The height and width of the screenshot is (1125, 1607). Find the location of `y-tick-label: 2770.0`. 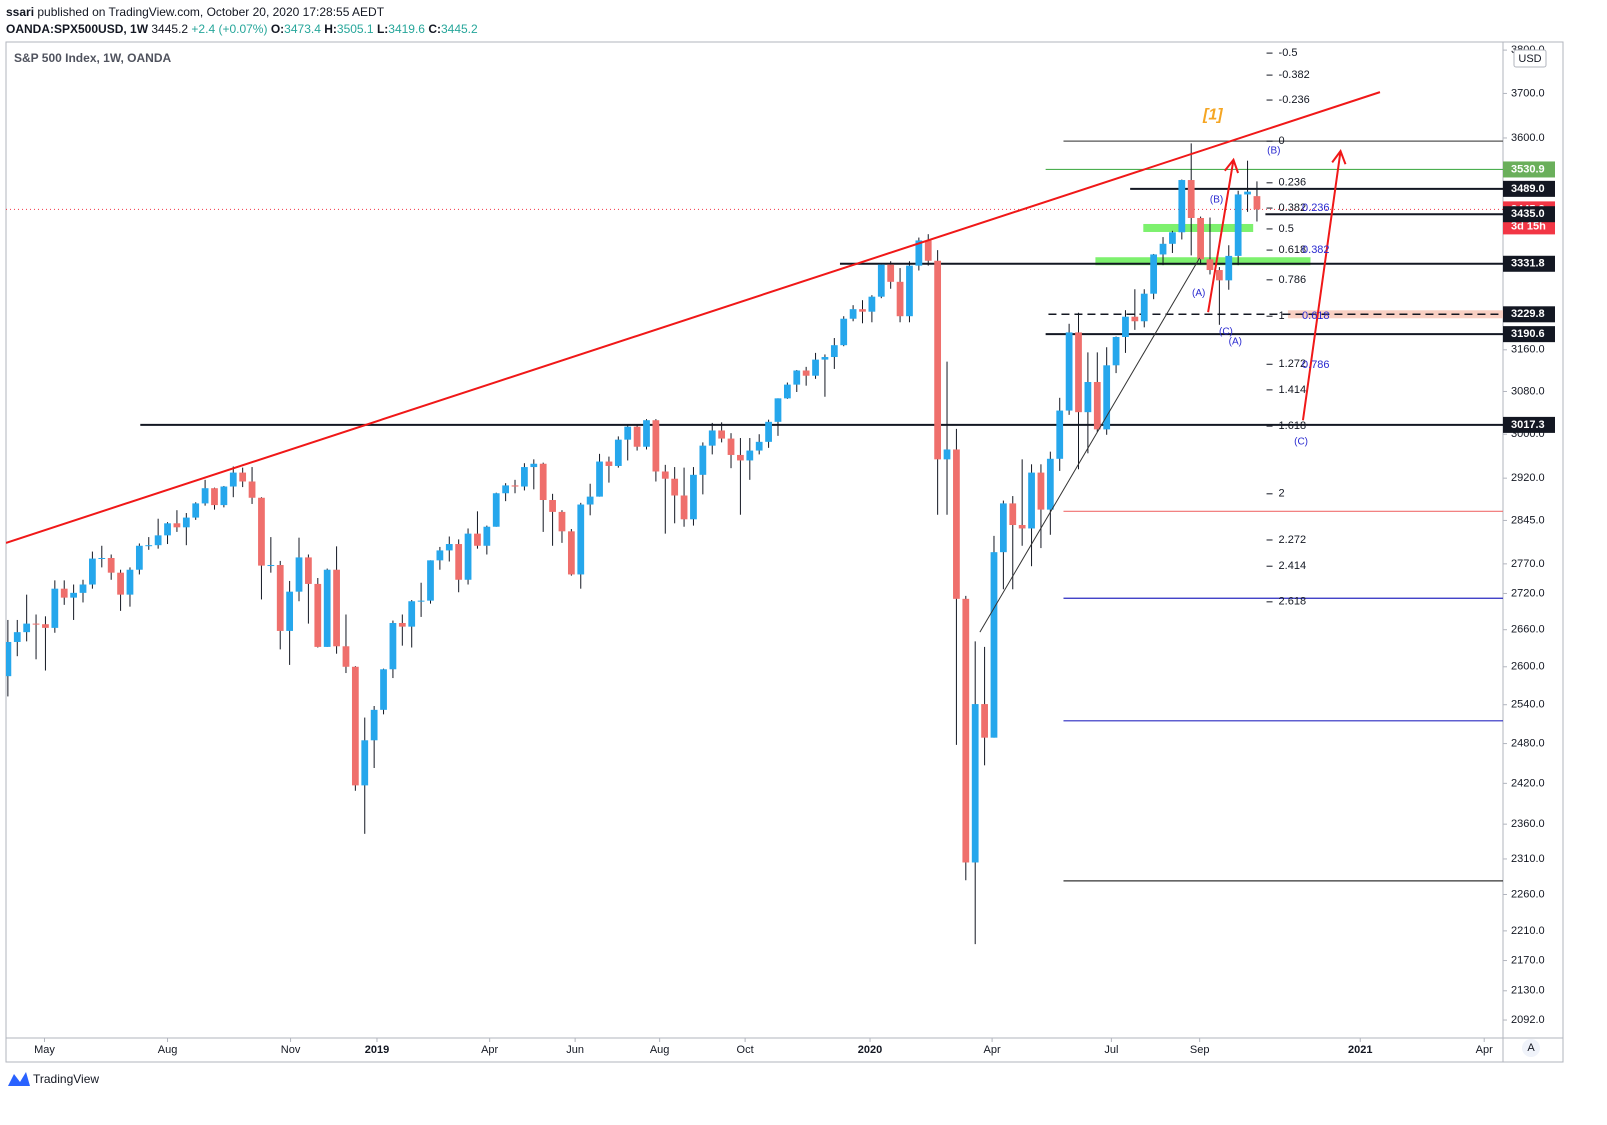

y-tick-label: 2770.0 is located at coordinates (1528, 564).